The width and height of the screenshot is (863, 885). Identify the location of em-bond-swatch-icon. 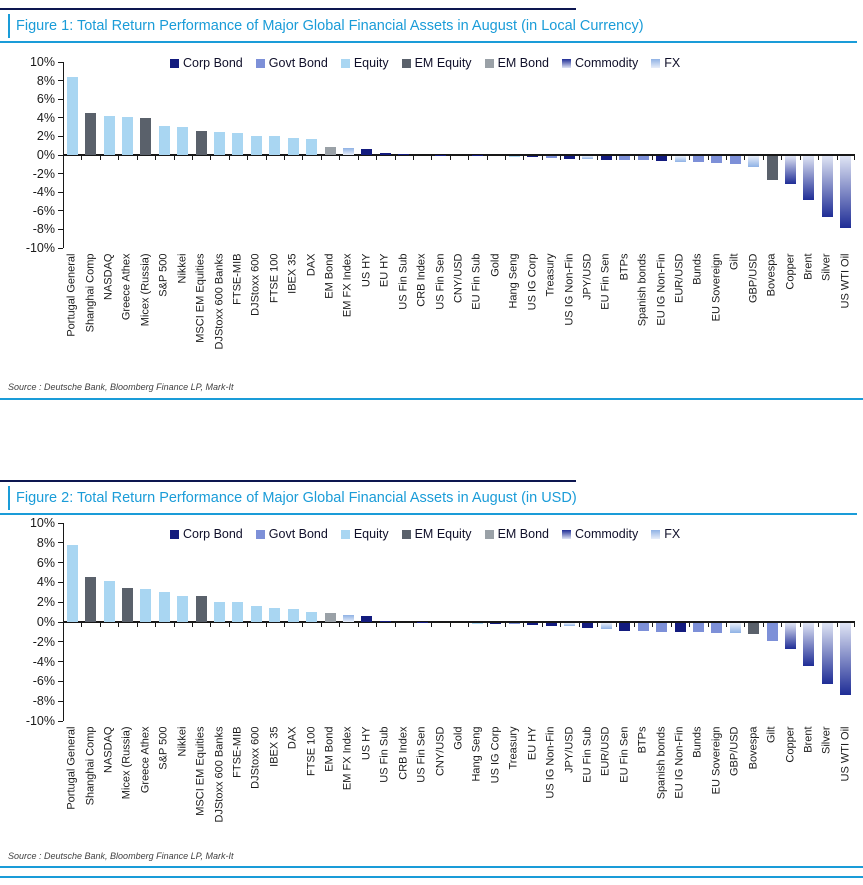
(489, 63).